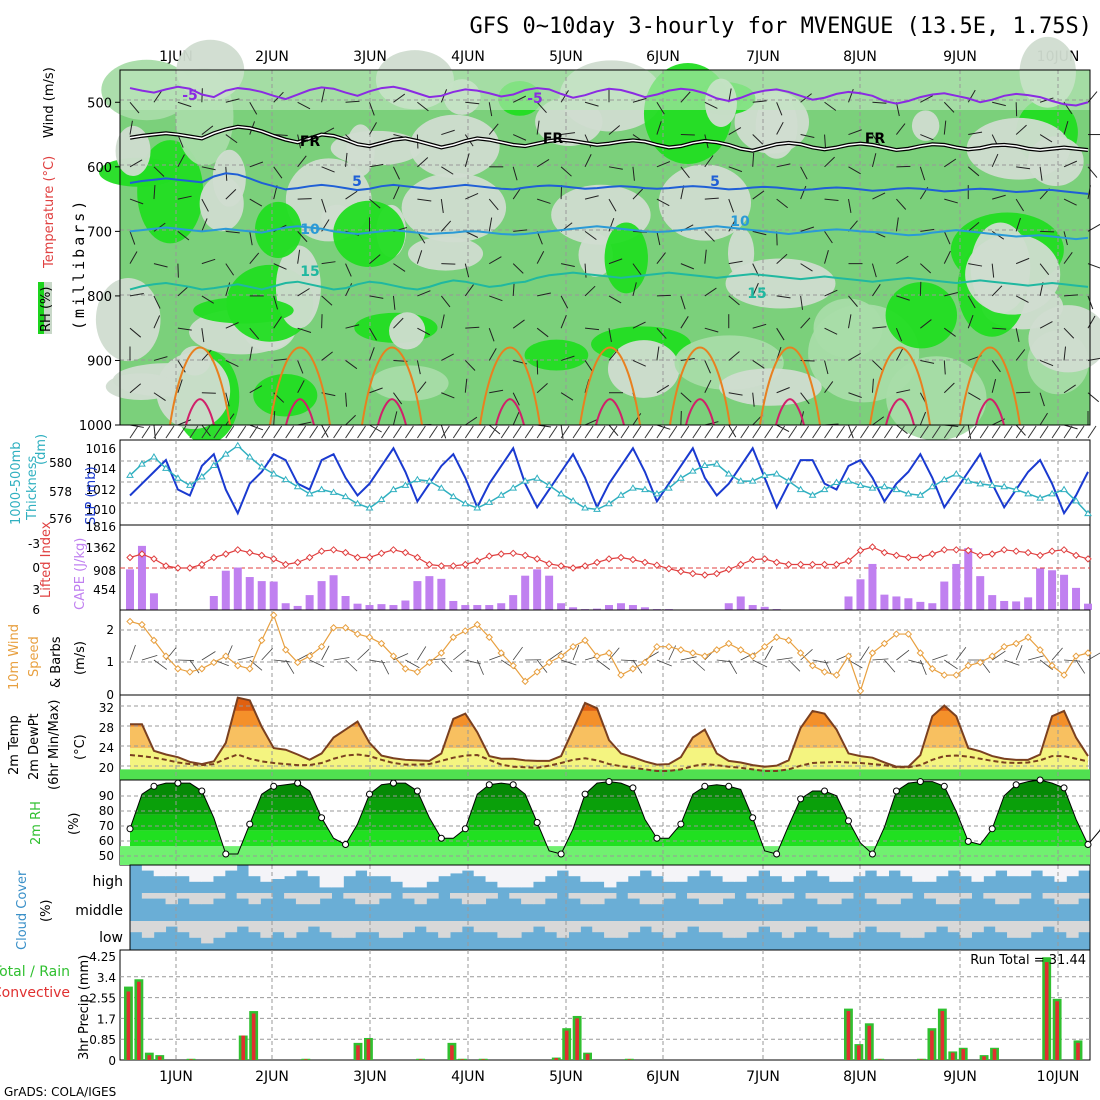  Describe the element at coordinates (32, 488) in the screenshot. I see `label-thickness2: Thickness` at that location.